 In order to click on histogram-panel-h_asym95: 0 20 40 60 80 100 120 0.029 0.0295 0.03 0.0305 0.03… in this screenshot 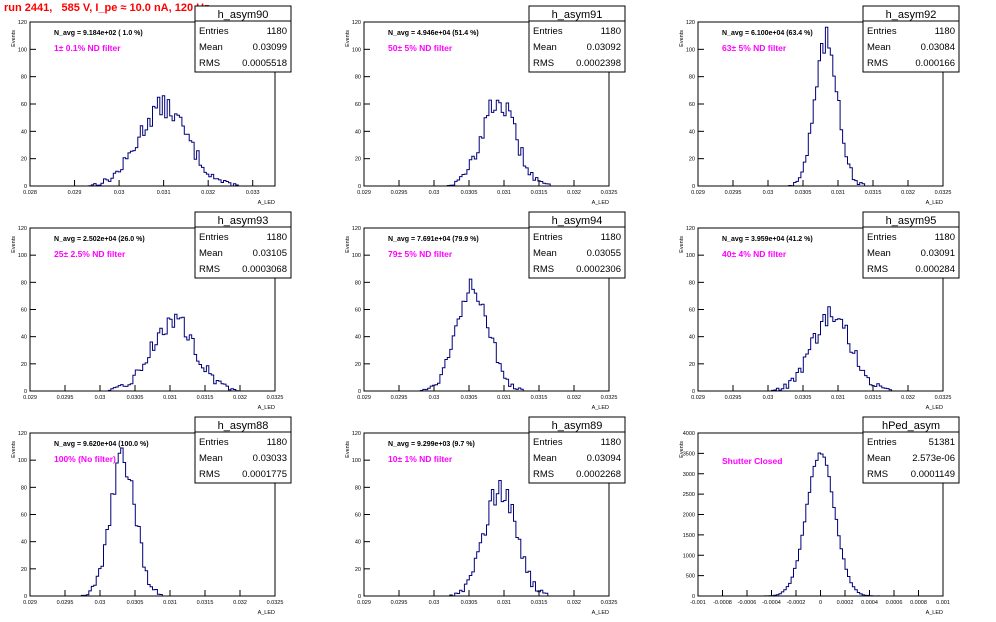, I will do `click(819, 311)`.